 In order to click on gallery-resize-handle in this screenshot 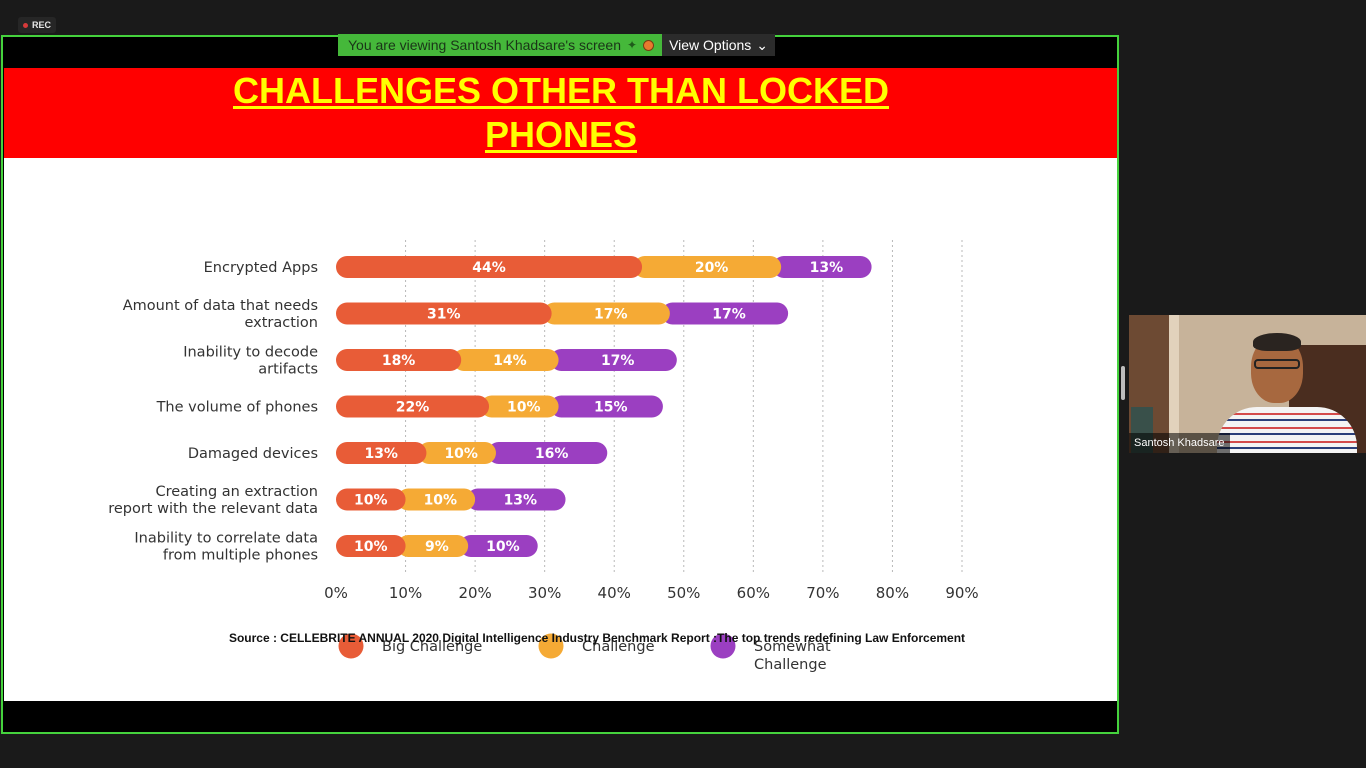, I will do `click(1123, 383)`.